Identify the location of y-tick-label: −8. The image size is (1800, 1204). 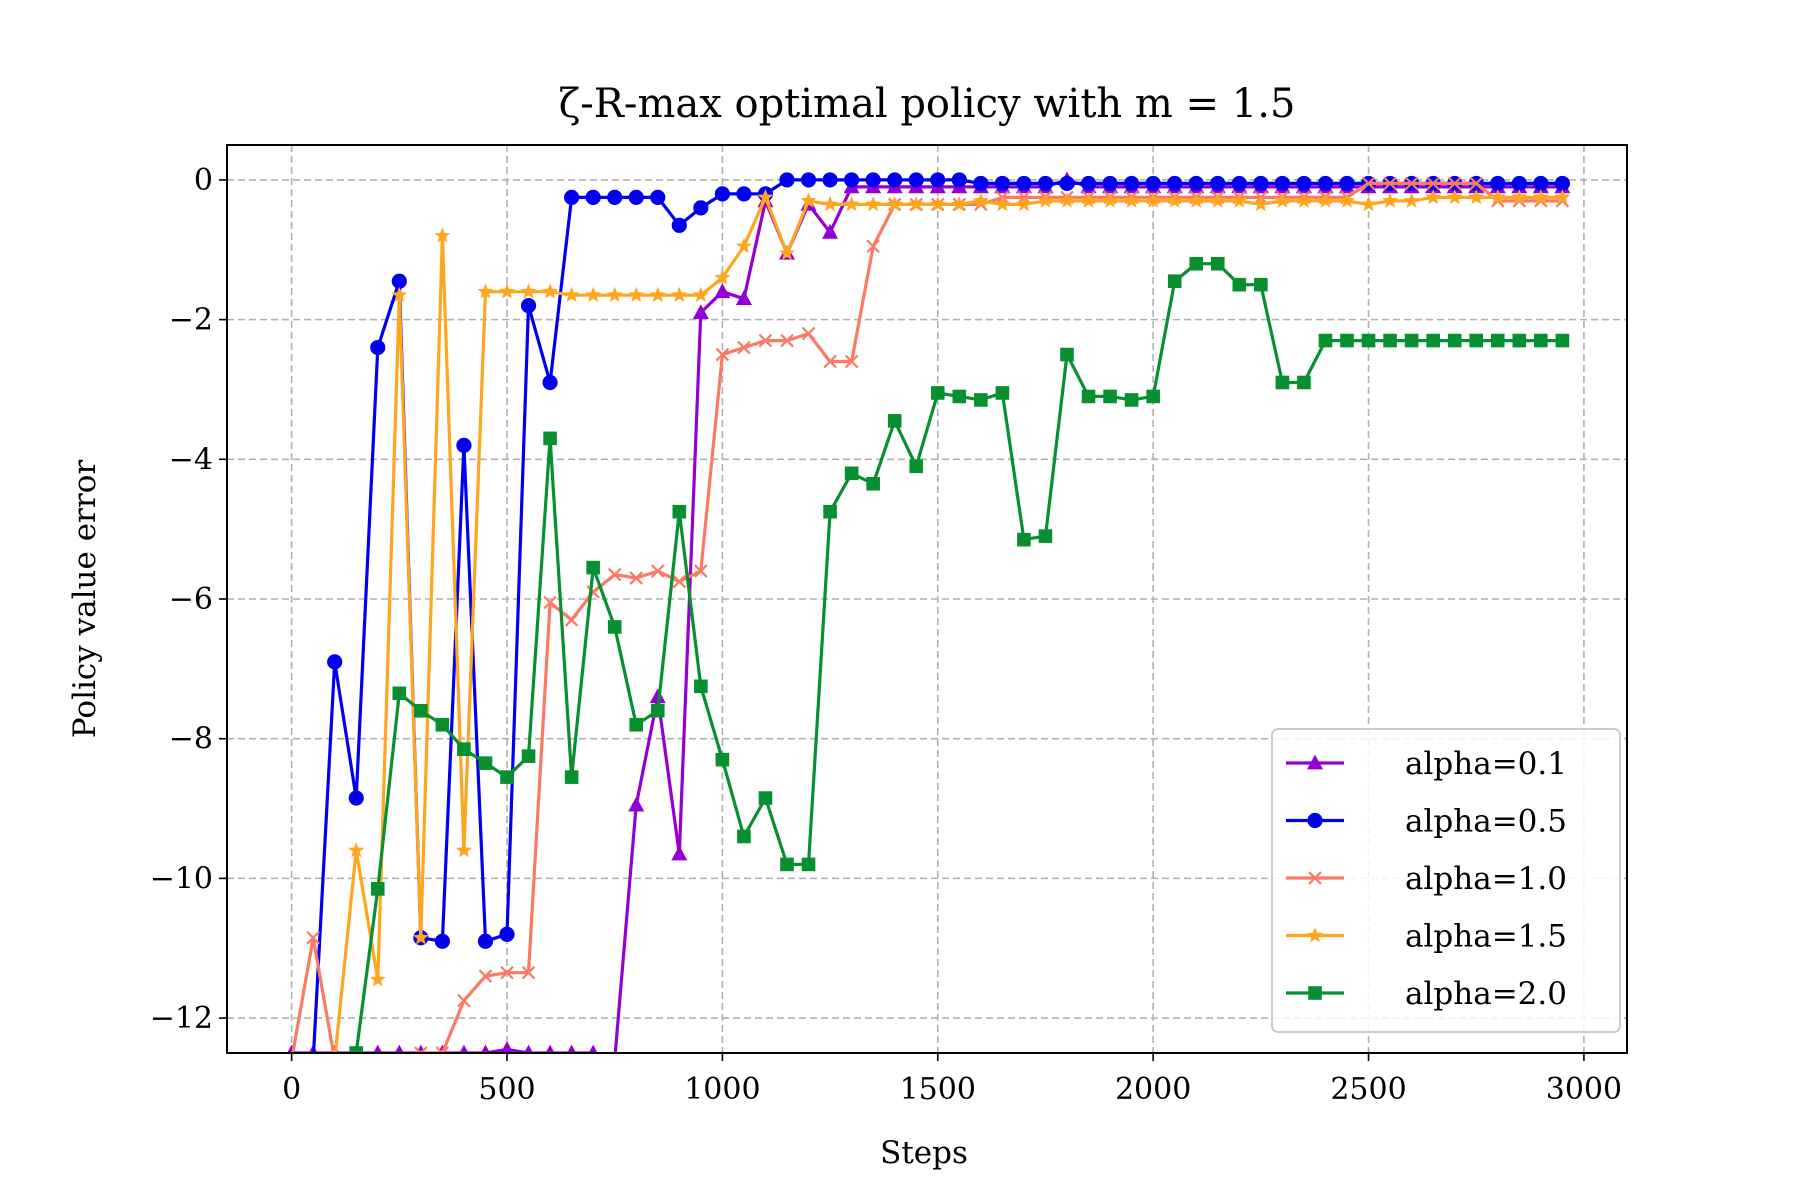
(191, 739).